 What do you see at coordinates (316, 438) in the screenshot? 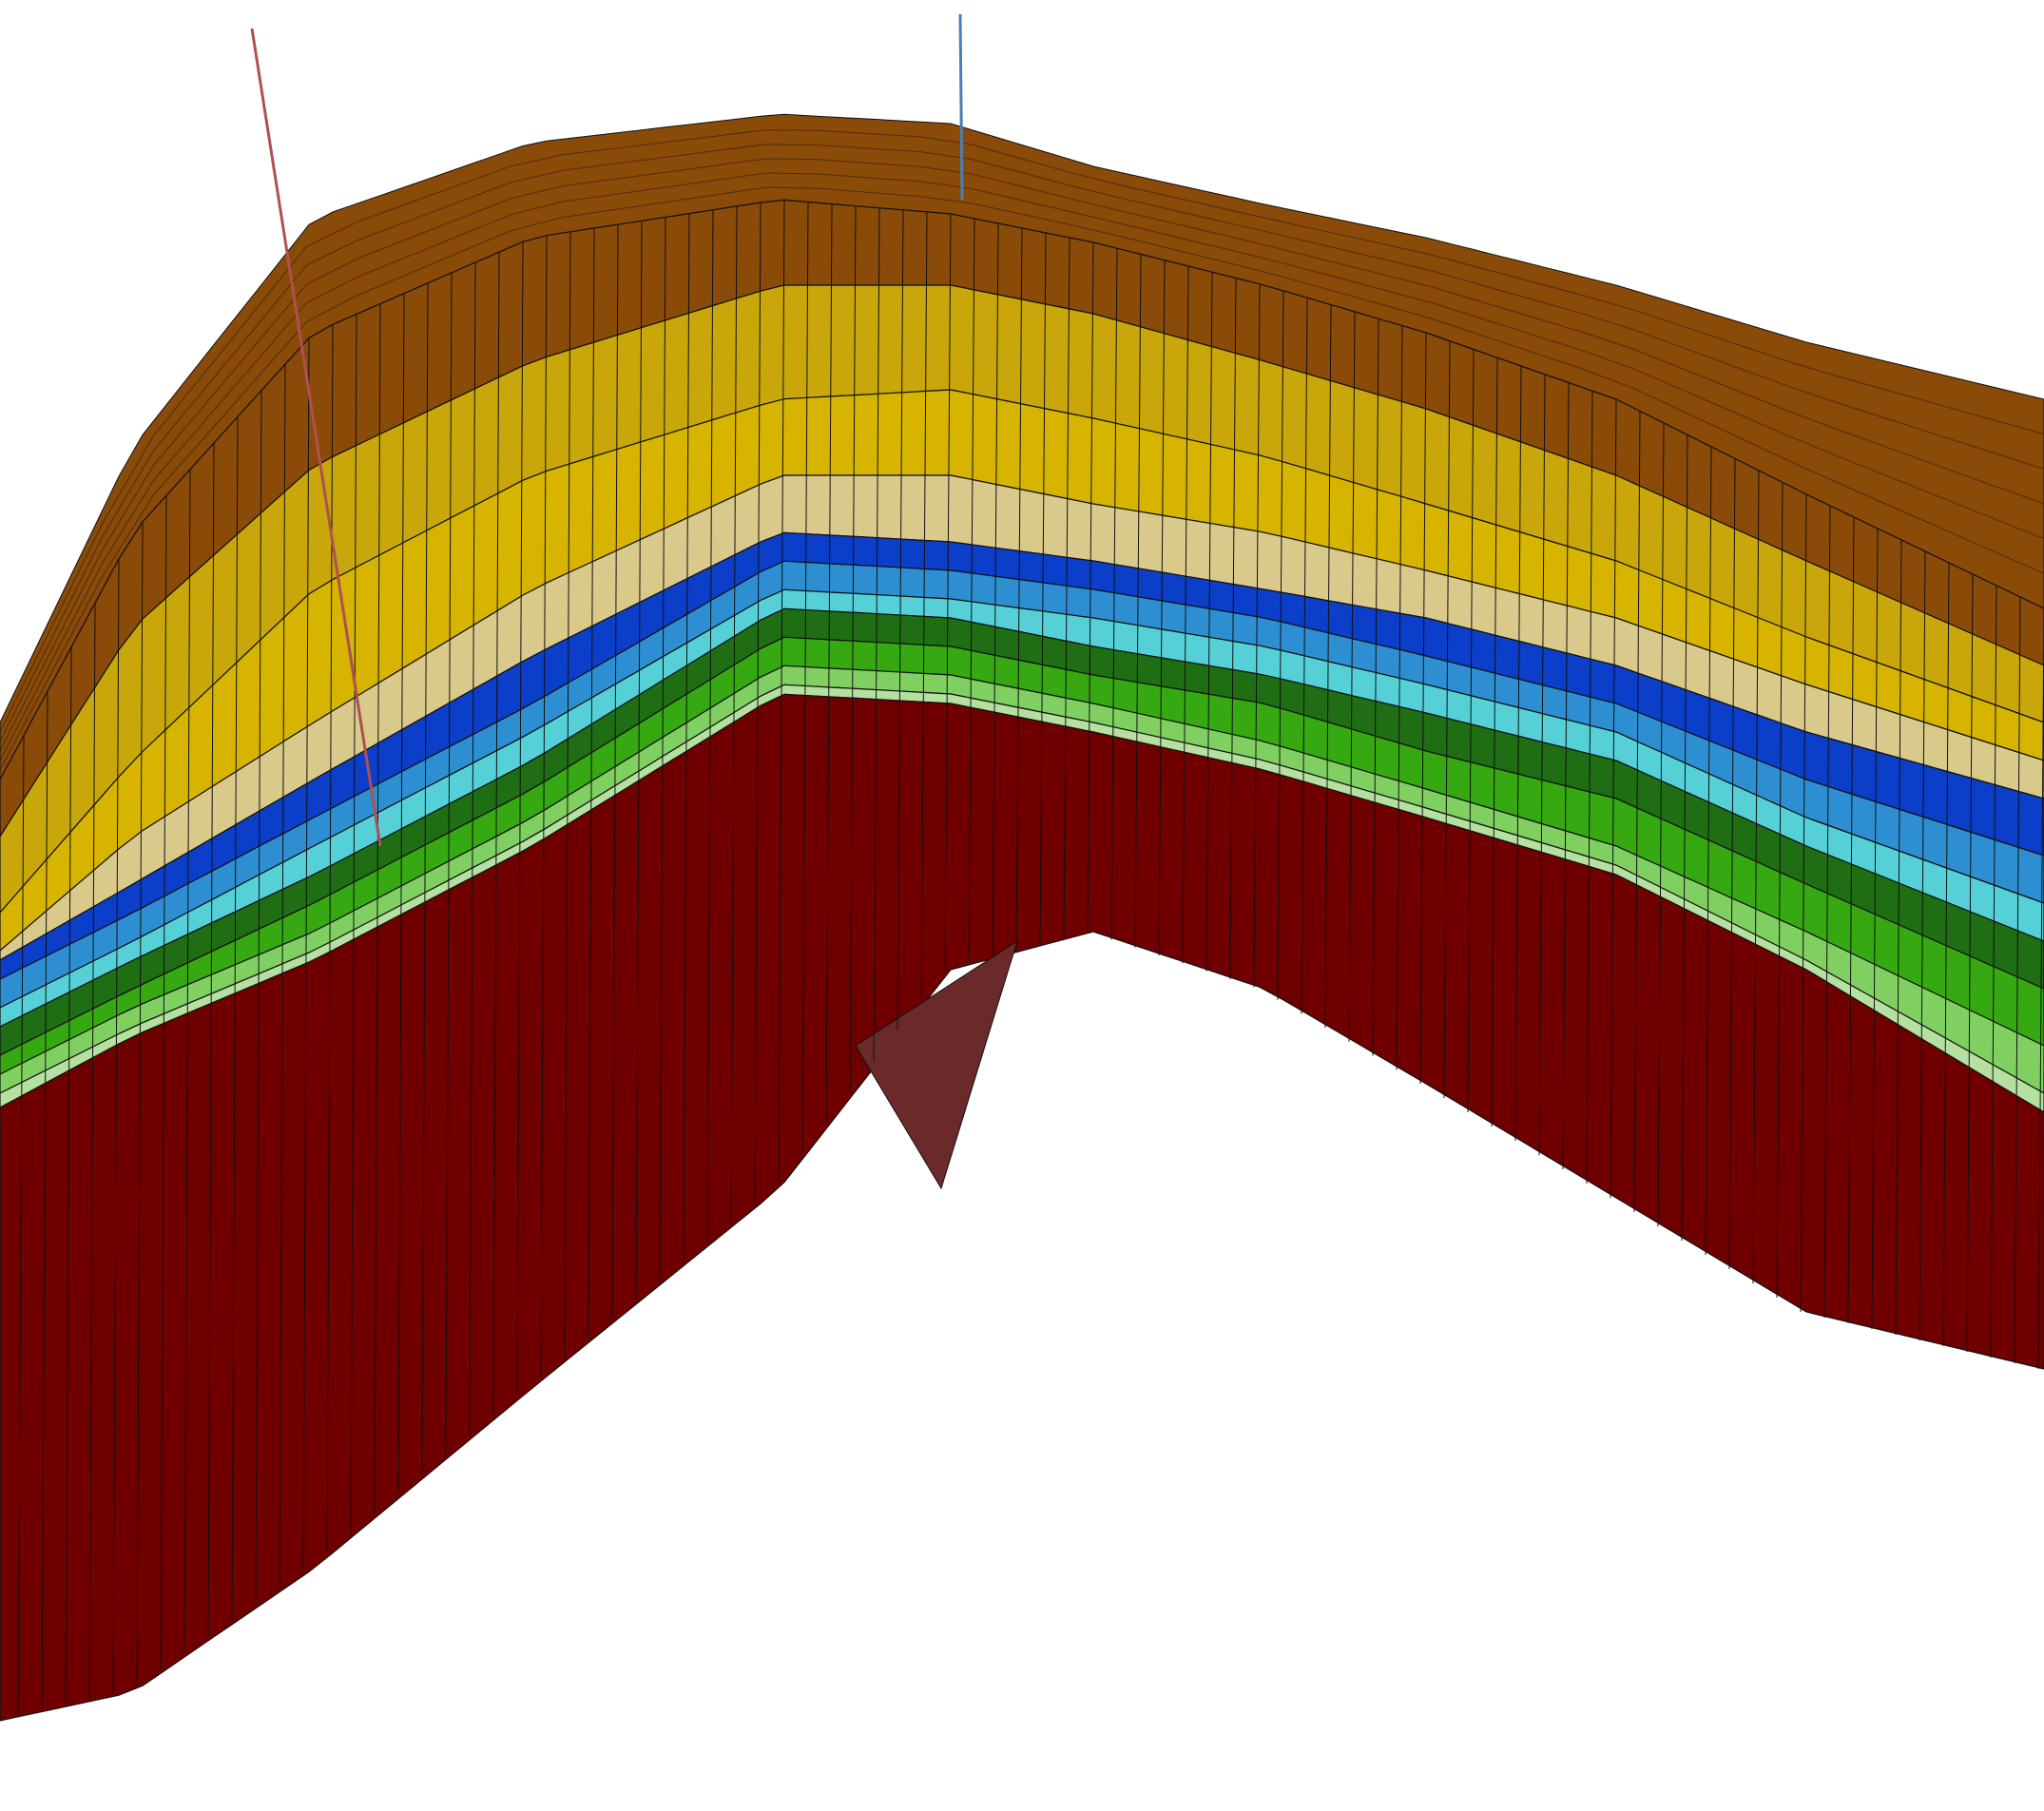
I see `well-left` at bounding box center [316, 438].